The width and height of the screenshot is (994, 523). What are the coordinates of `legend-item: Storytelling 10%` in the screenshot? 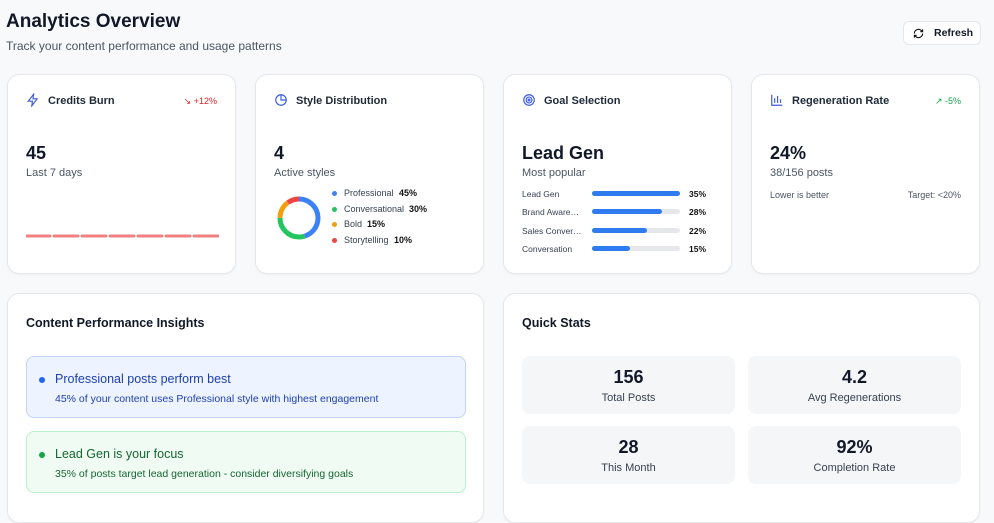 It's located at (407, 243).